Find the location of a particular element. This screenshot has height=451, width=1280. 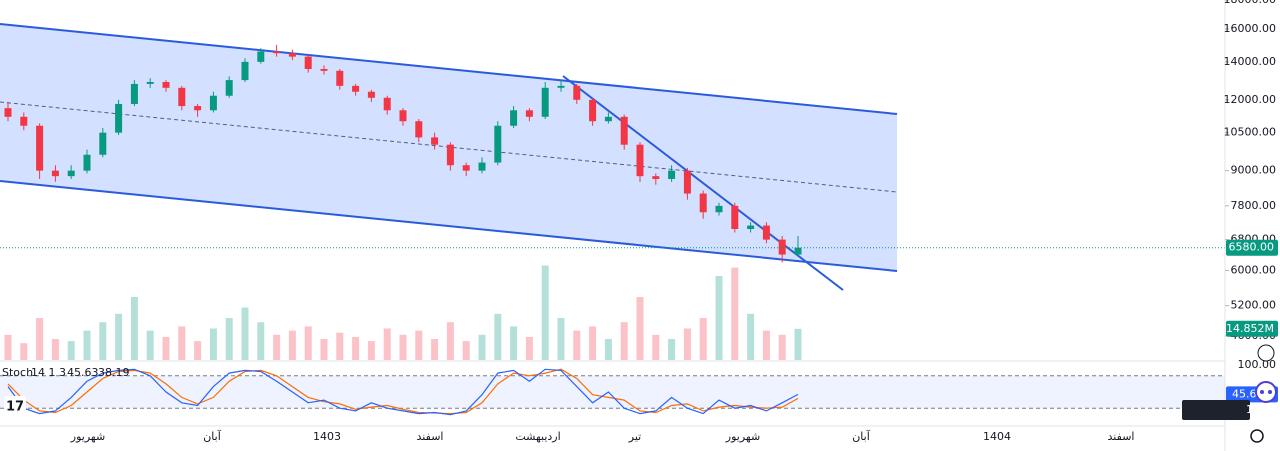

tv-logo: 17 is located at coordinates (15, 406).